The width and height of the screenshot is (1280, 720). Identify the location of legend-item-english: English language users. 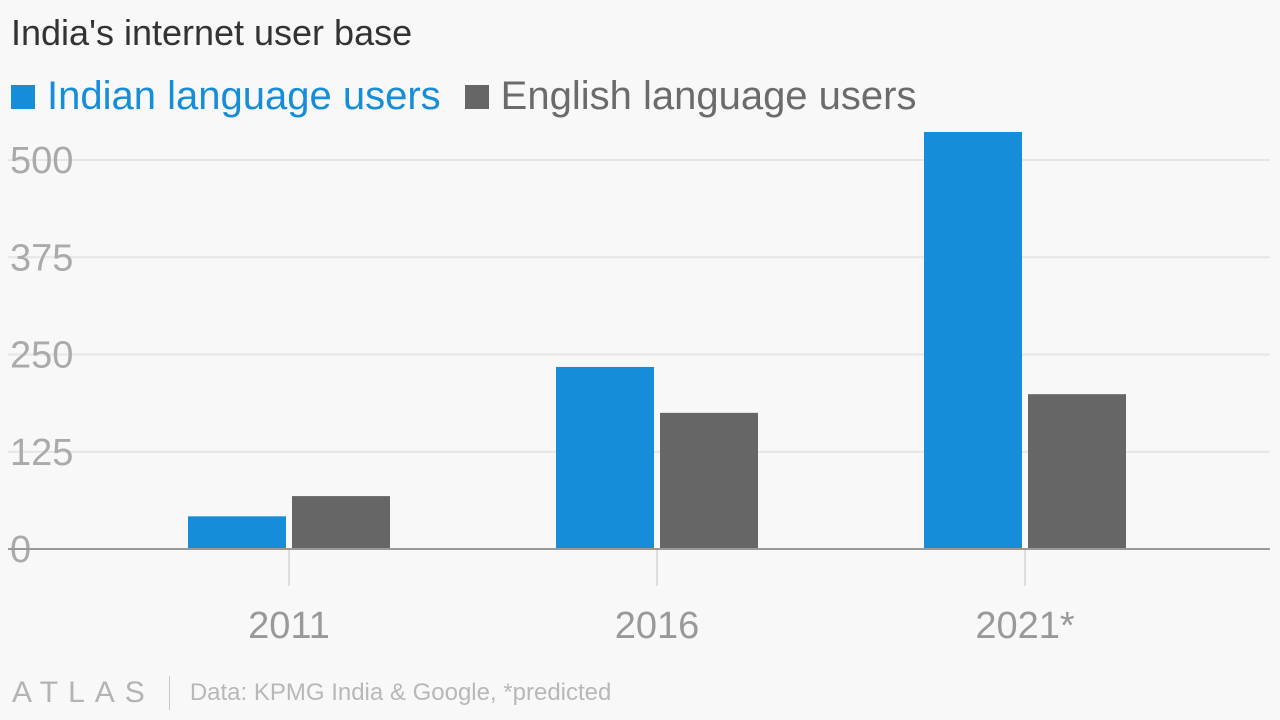
(690, 96).